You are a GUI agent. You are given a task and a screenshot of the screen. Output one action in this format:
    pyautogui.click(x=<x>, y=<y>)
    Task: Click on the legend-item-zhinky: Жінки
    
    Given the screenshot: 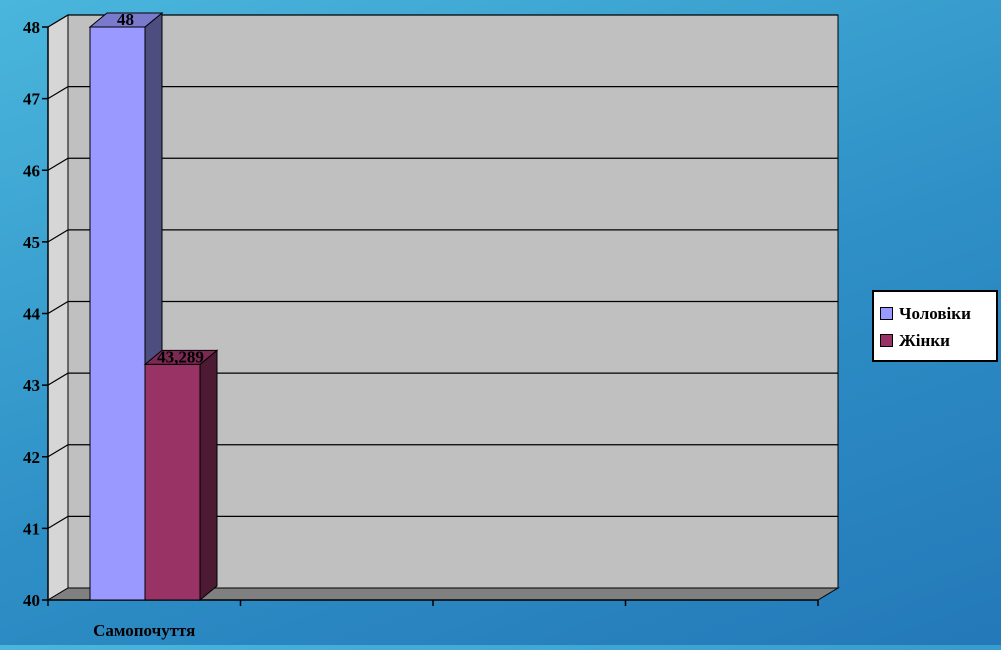 What is the action you would take?
    pyautogui.click(x=938, y=340)
    